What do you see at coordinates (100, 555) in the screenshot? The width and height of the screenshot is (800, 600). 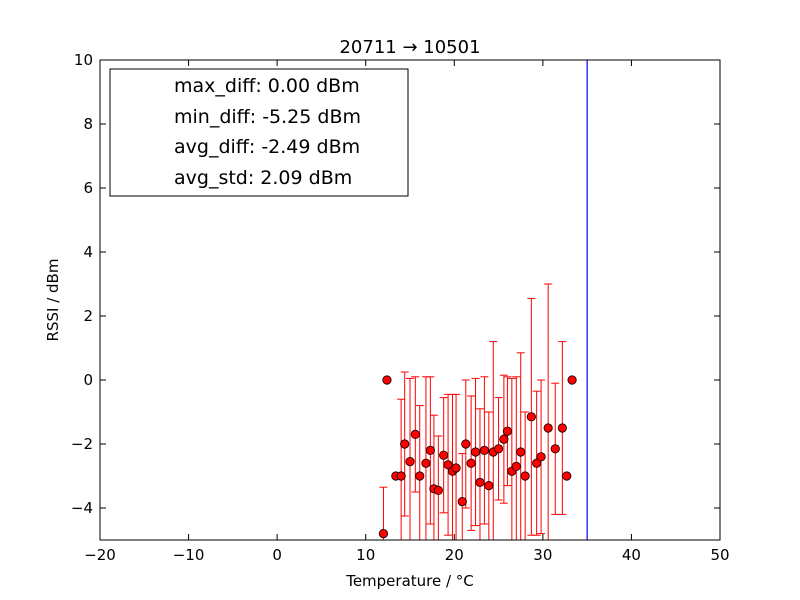 I see `x-tick-label: −20` at bounding box center [100, 555].